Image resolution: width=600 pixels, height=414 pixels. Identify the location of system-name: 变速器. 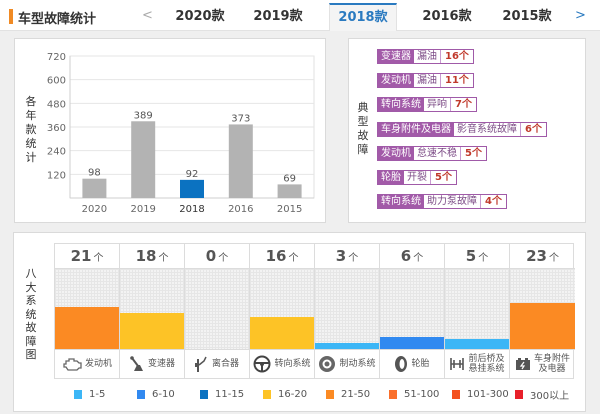
(161, 364).